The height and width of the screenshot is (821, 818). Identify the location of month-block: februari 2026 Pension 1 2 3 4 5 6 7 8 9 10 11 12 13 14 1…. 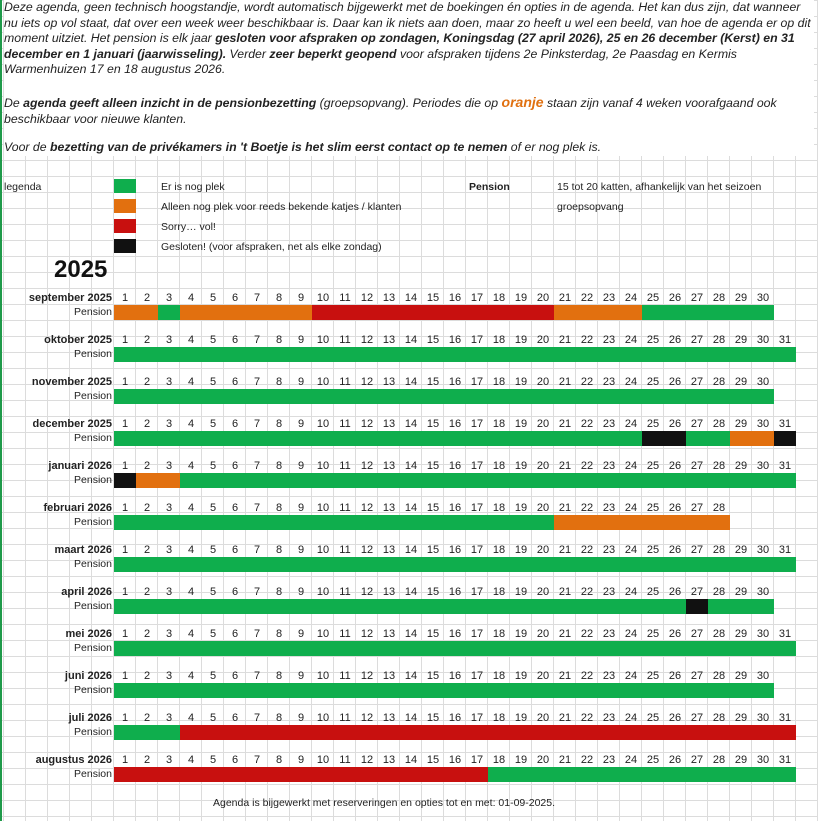
(409, 523).